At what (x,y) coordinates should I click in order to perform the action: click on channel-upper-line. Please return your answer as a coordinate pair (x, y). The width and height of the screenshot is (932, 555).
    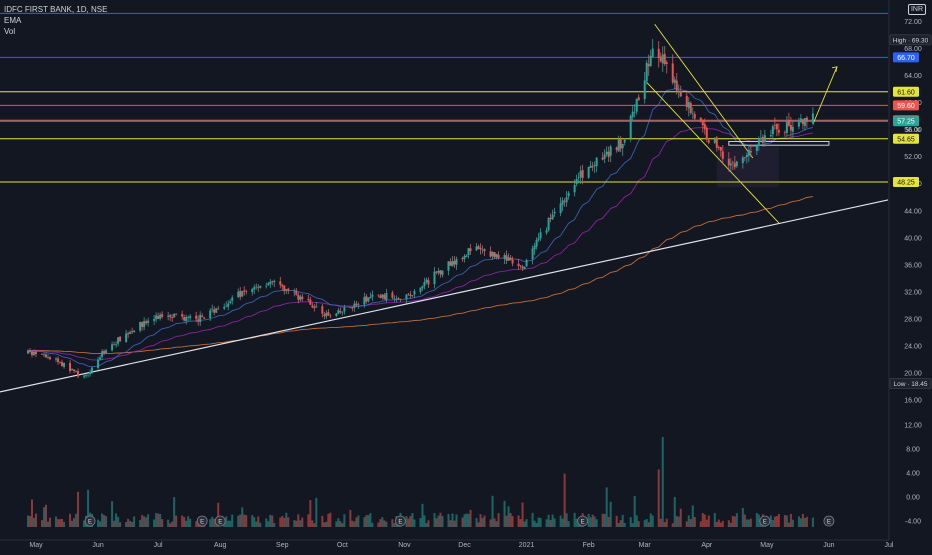
    Looking at the image, I should click on (704, 91).